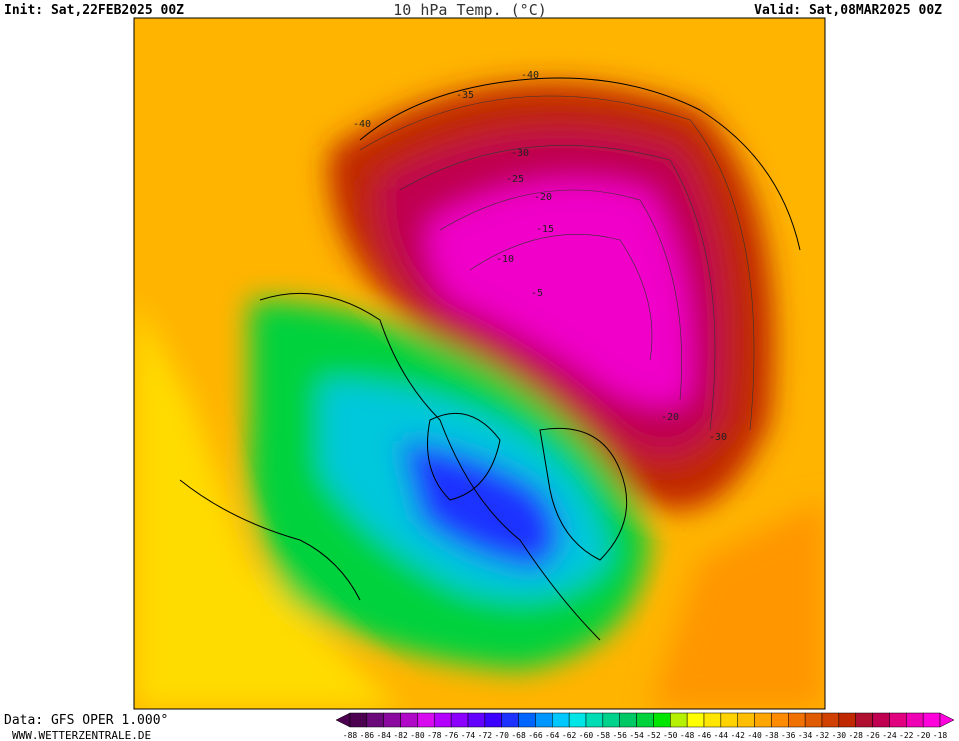 Image resolution: width=959 pixels, height=741 pixels. Describe the element at coordinates (805, 735) in the screenshot. I see `legend-label: -34` at that location.